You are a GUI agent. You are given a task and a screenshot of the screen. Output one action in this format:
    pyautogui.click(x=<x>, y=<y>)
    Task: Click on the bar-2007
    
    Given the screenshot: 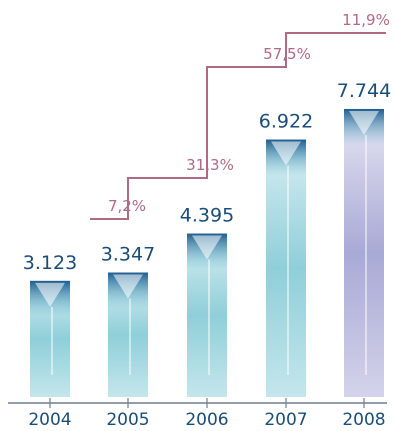 What is the action you would take?
    pyautogui.click(x=286, y=268)
    